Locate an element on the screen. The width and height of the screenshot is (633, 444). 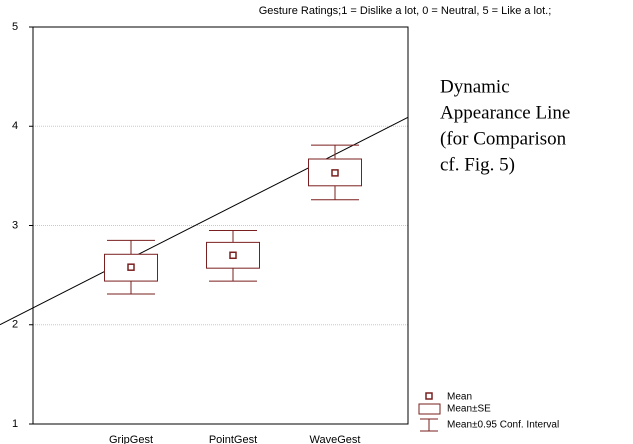
legend-label: Mean is located at coordinates (459, 397).